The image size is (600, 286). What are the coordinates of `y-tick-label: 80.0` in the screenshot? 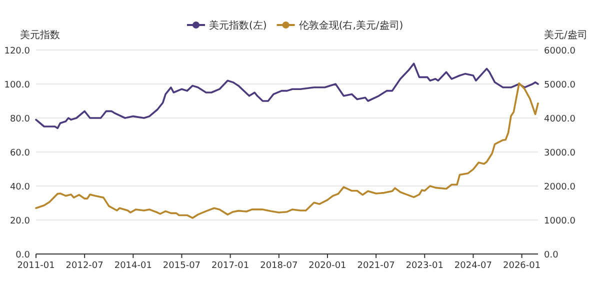 It's located at (20, 119).